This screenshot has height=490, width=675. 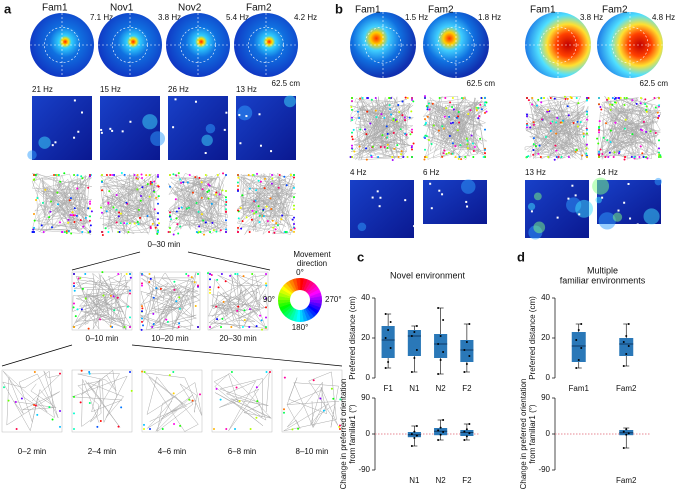 What do you see at coordinates (333, 299) in the screenshot?
I see `wheel-label: 270°` at bounding box center [333, 299].